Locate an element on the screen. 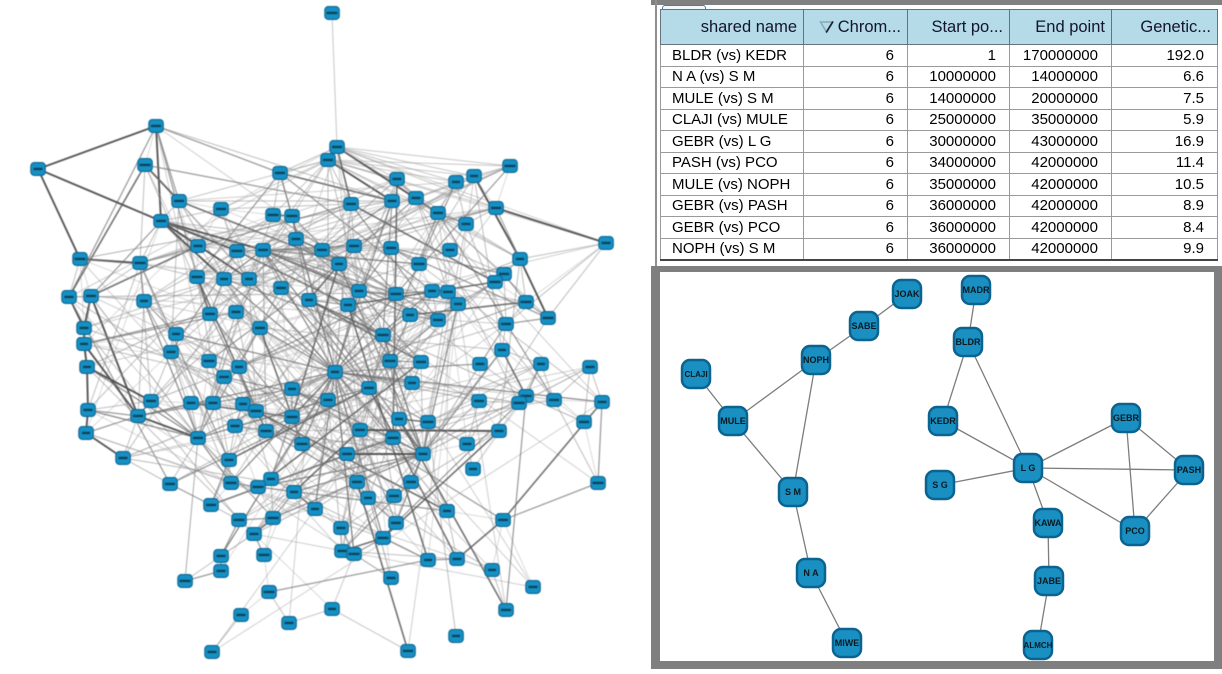  svg-text: S M is located at coordinates (793, 492).